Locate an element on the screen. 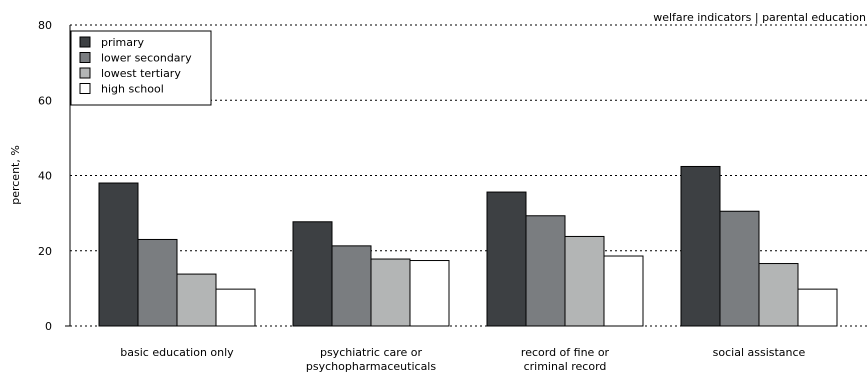  category-label: criminal record is located at coordinates (565, 366).